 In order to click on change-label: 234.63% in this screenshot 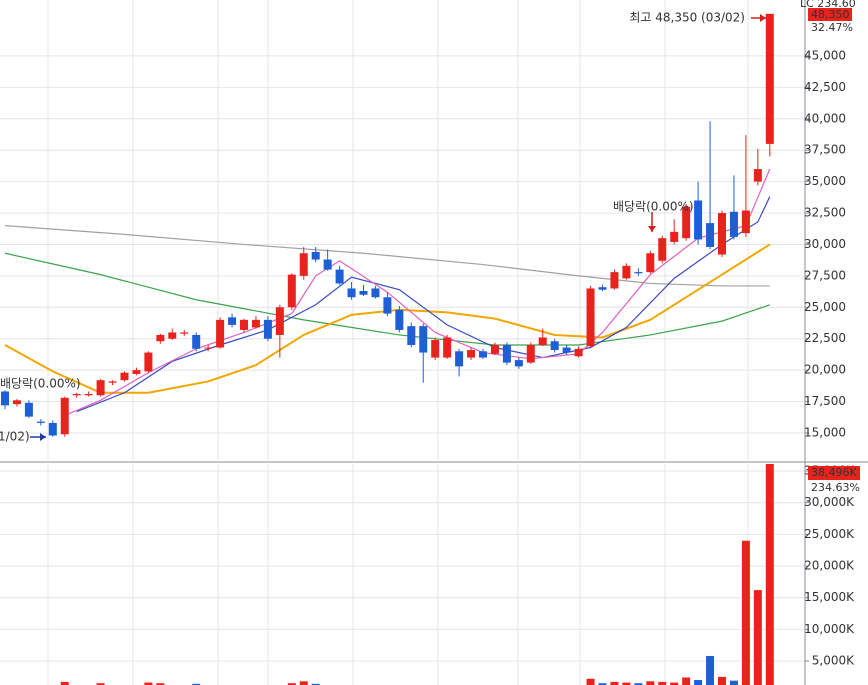, I will do `click(835, 487)`.